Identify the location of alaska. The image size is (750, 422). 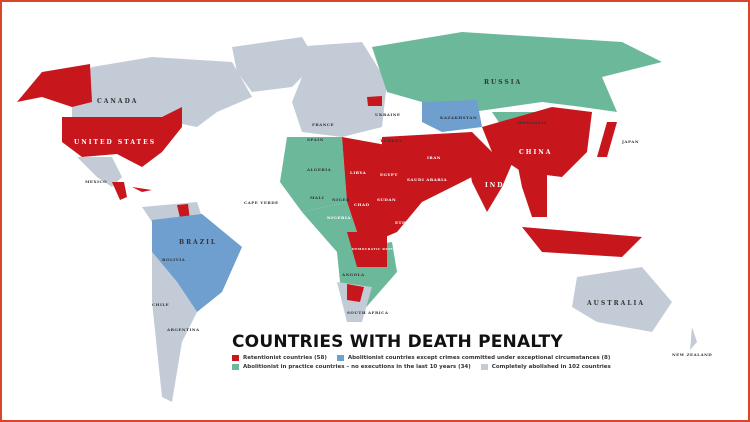
(54, 85).